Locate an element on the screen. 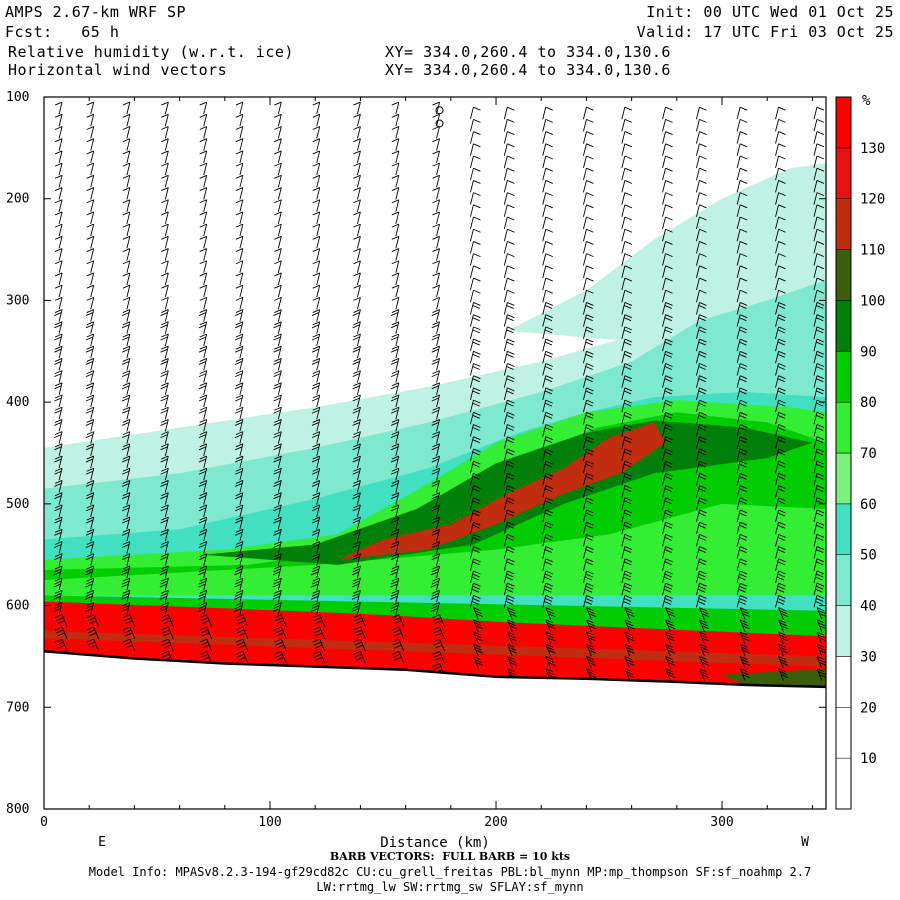 This screenshot has width=900, height=900. colorbar-swatch is located at coordinates (843, 173).